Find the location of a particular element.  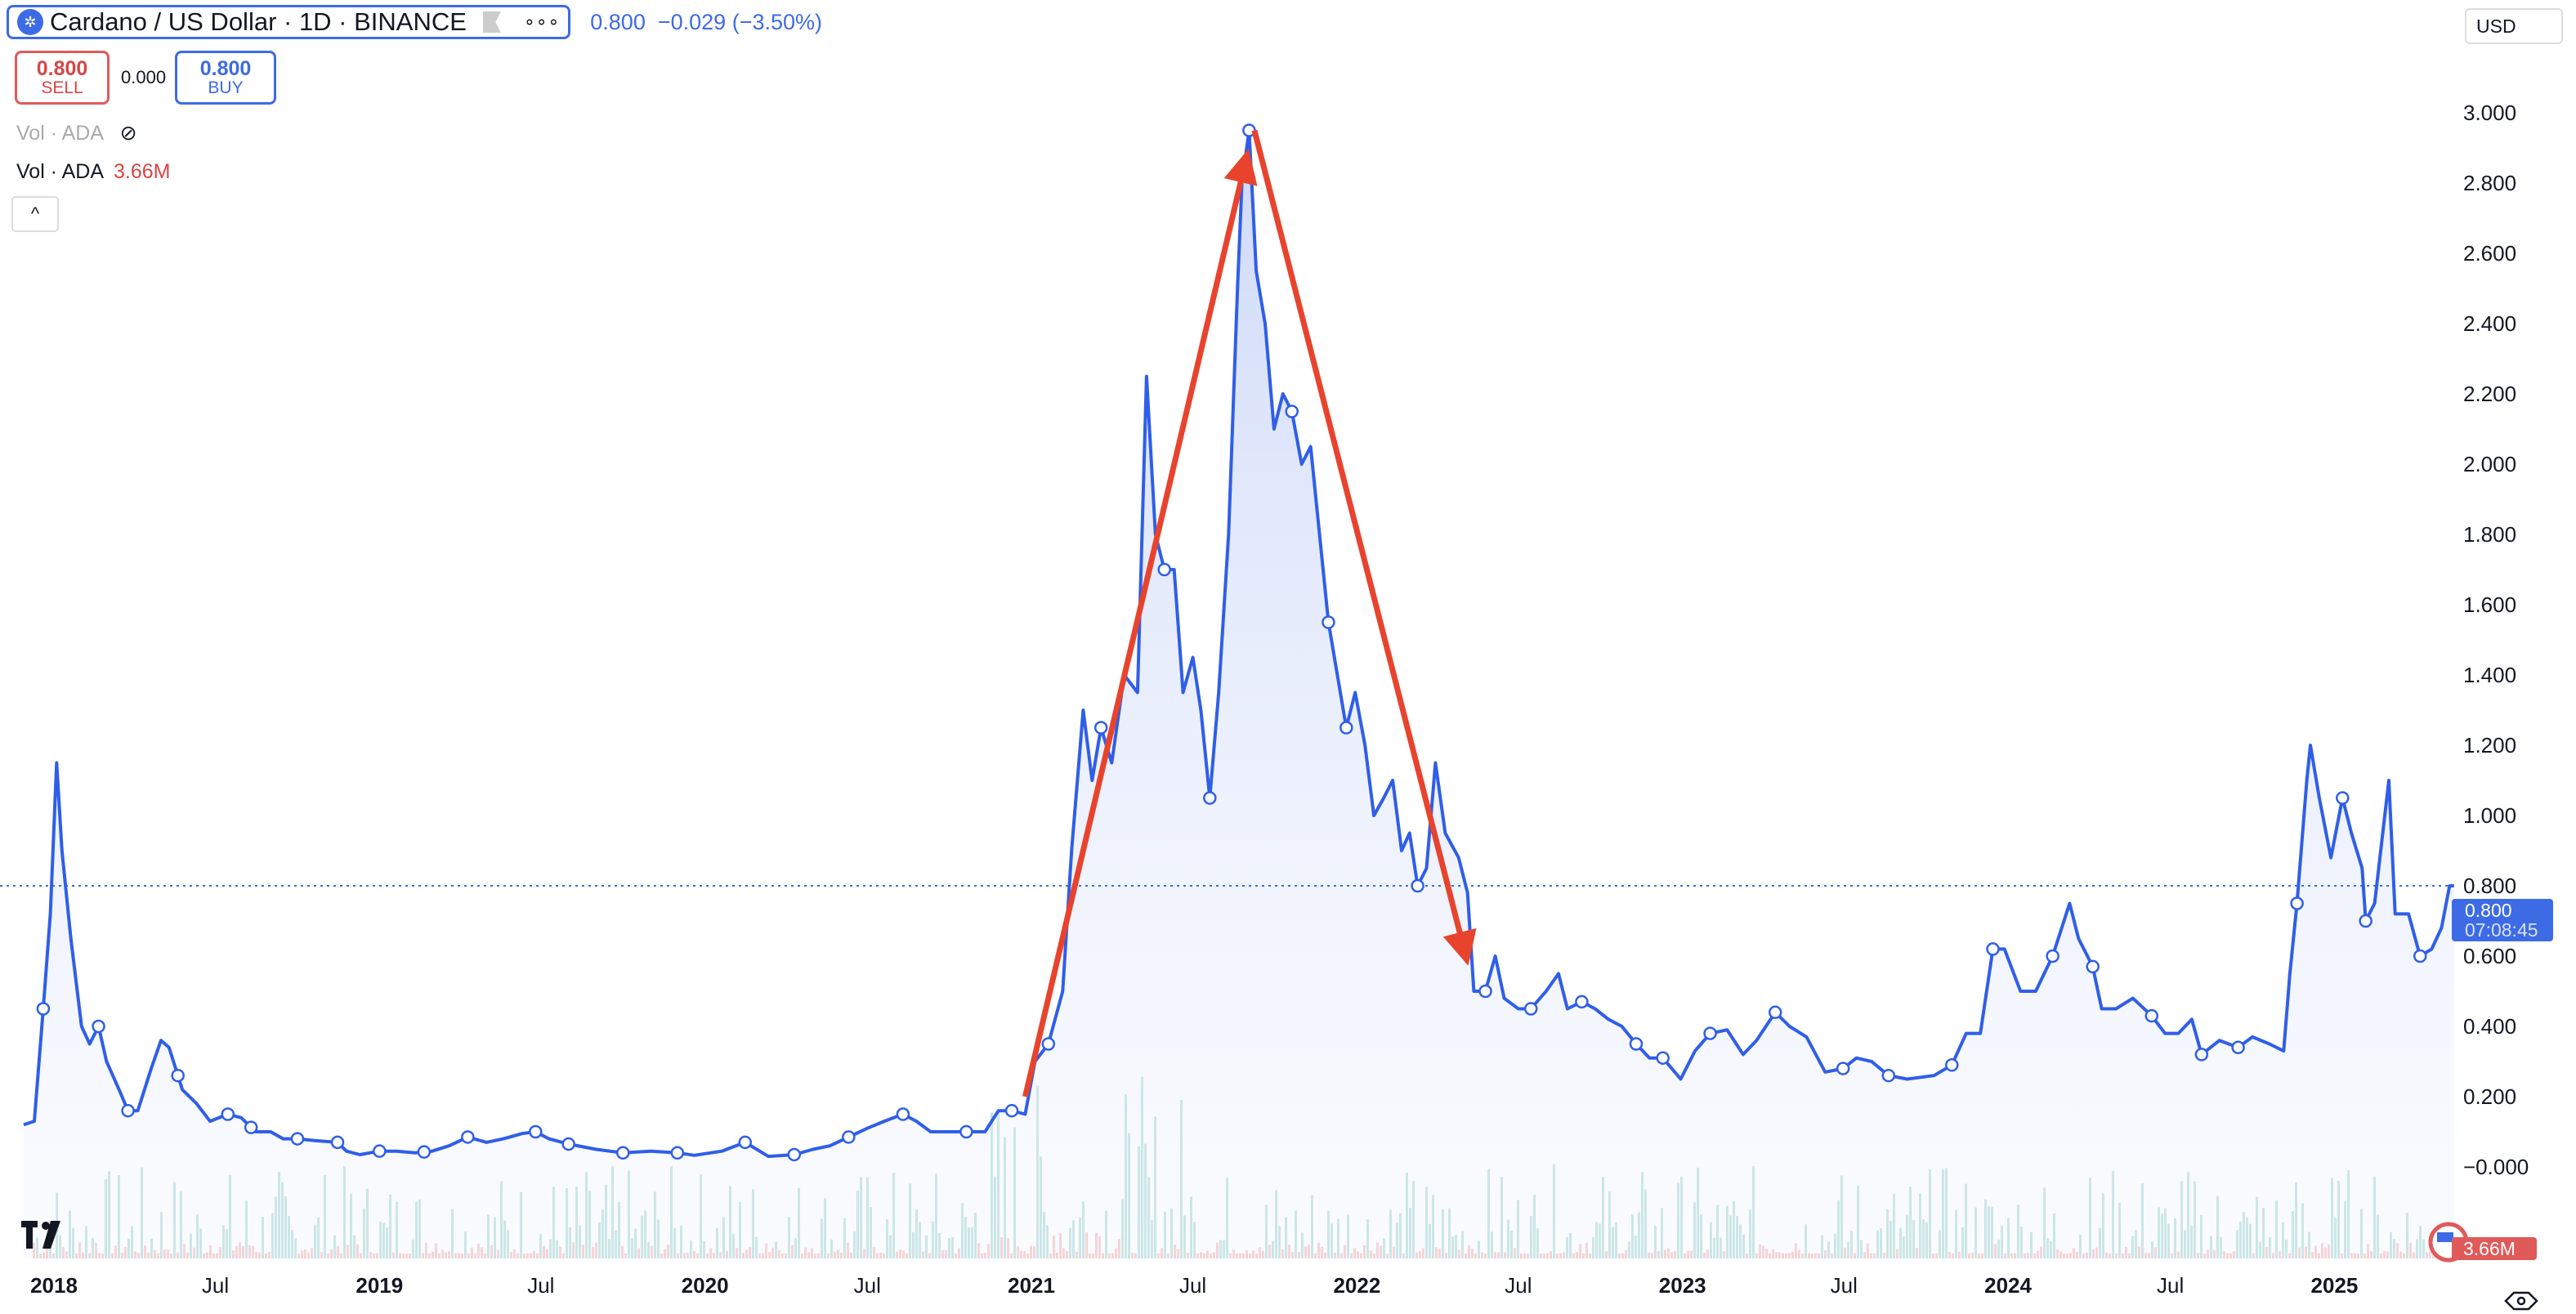

x-tick-label: 2019 is located at coordinates (379, 1285).